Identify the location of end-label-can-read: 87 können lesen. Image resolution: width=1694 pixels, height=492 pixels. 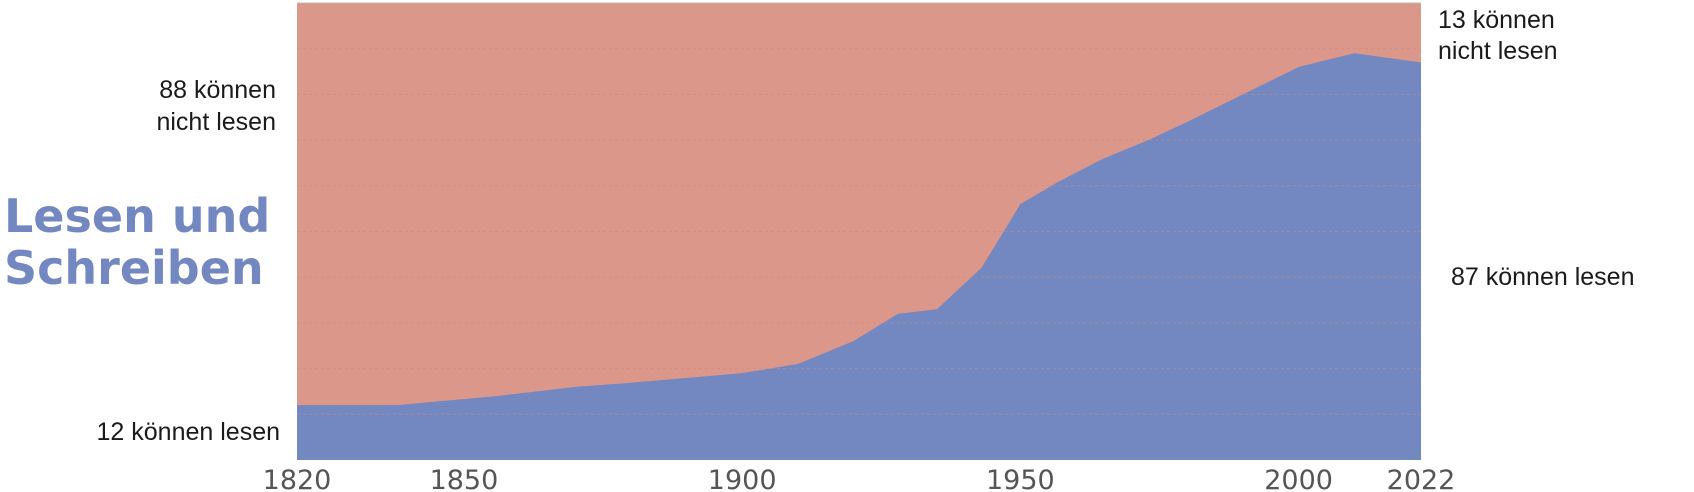
(1542, 277).